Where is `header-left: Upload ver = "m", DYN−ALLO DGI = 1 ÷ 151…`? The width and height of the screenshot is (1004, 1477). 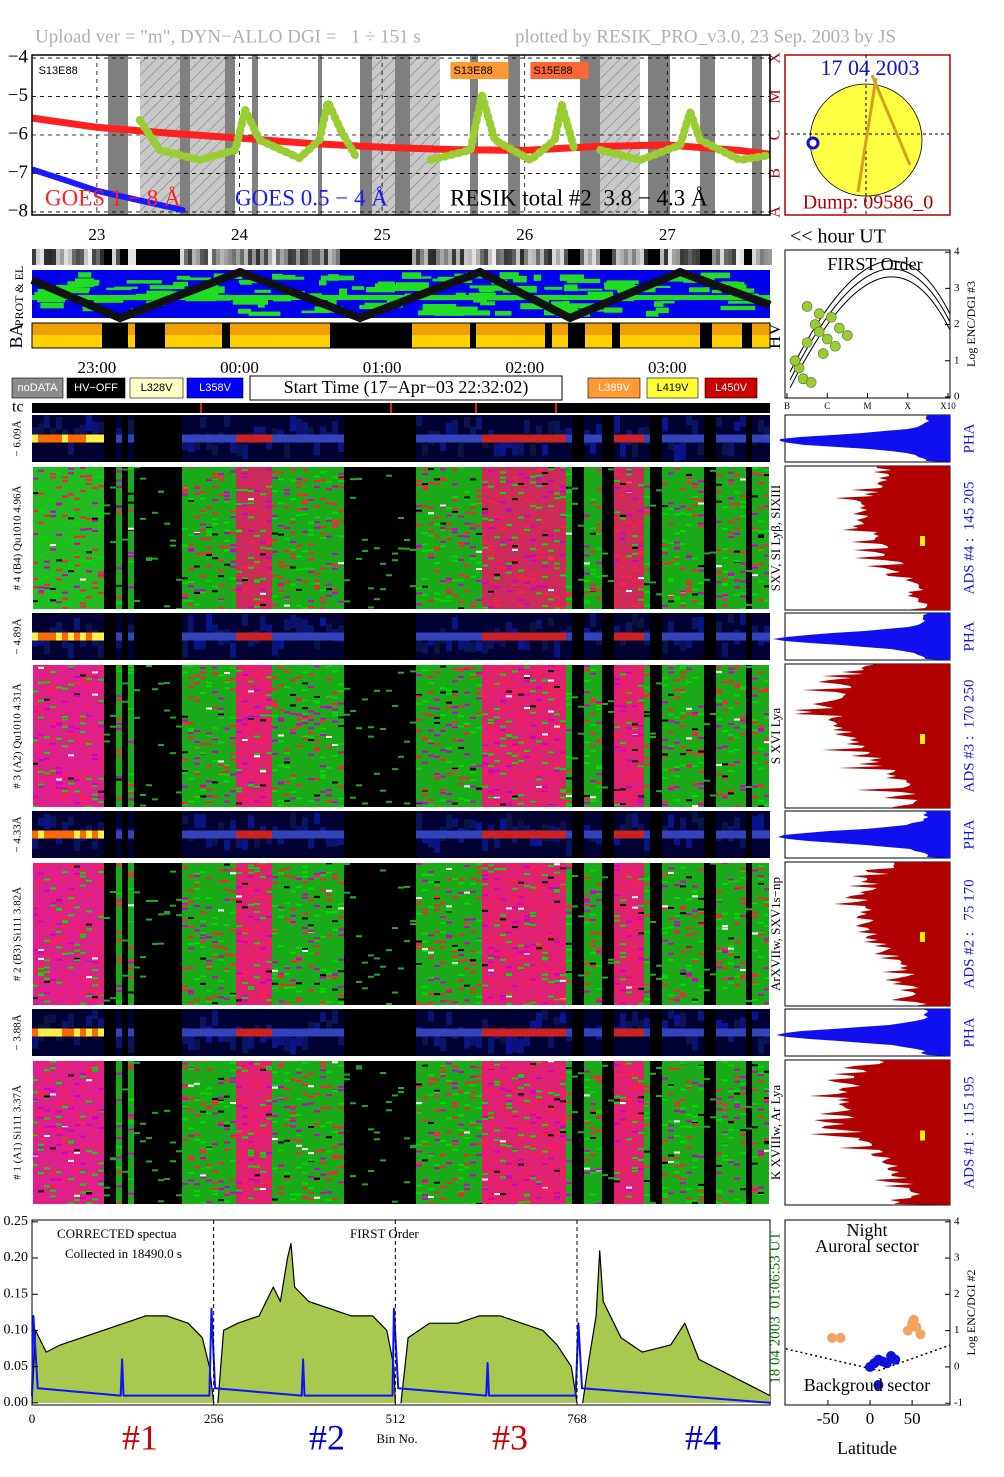
header-left: Upload ver = "m", DYN−ALLO DGI = 1 ÷ 151… is located at coordinates (228, 36).